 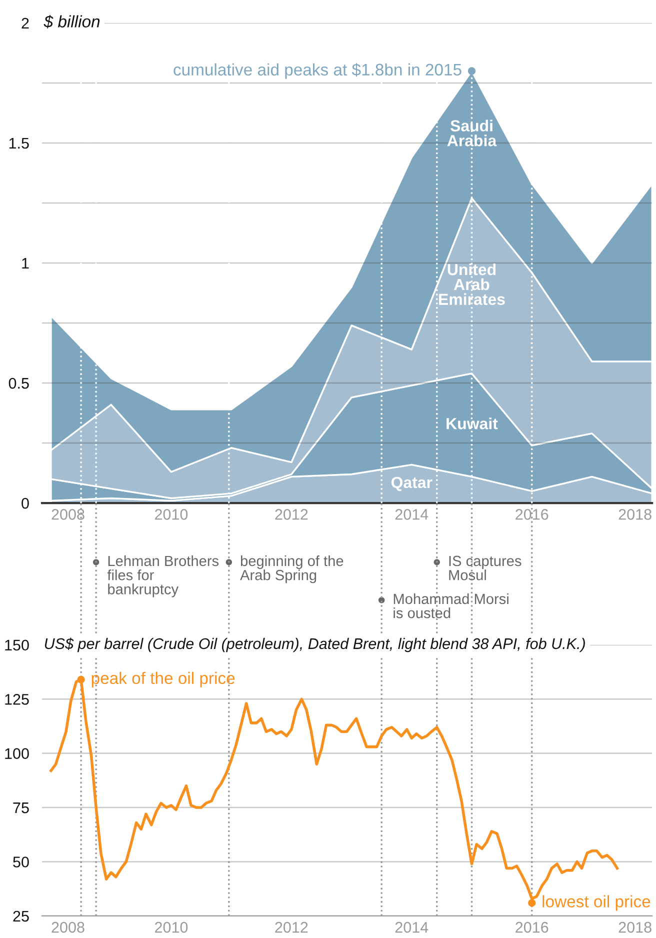 I want to click on y-axis-title: US$ per barrel (Crude Oil (petroleum), Dated Brent, light blend 38 API, fob U.K.), so click(x=314, y=645).